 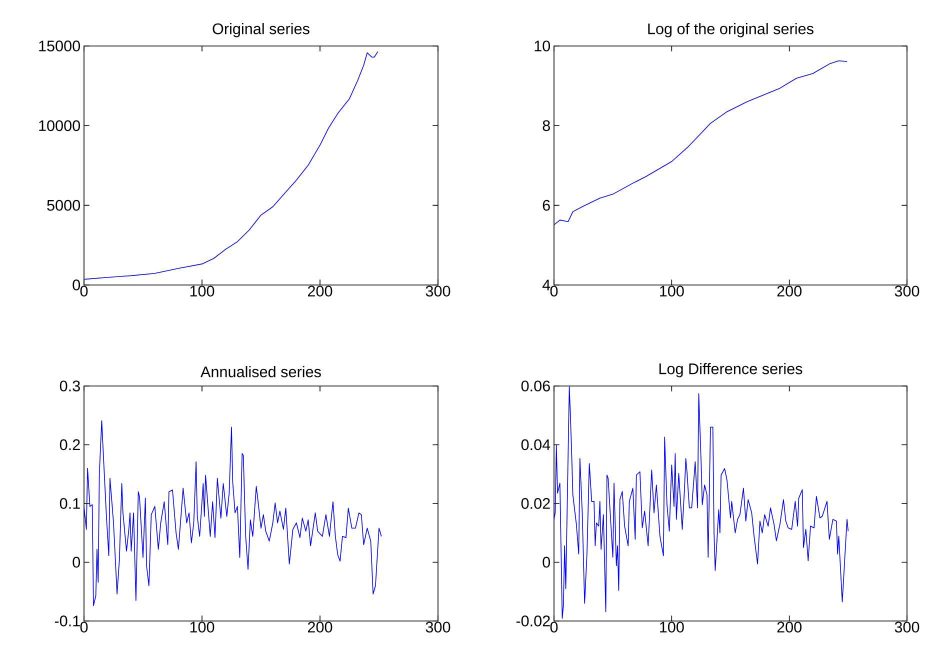 I want to click on y-tick-label: 15000, so click(x=59, y=46).